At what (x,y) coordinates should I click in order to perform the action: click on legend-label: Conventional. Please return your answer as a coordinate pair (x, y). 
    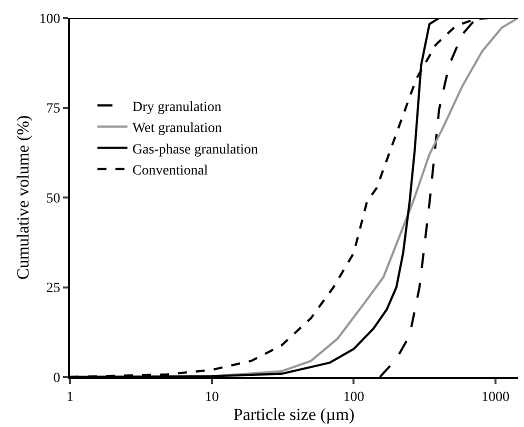
    Looking at the image, I should click on (170, 170).